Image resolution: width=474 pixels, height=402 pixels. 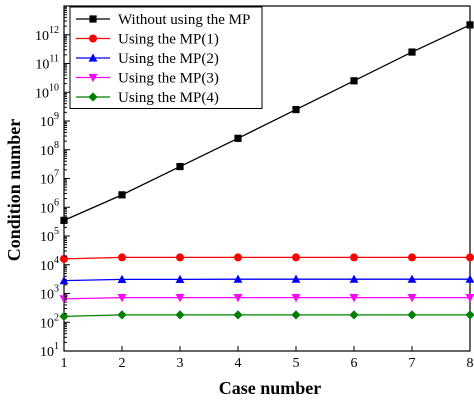 What do you see at coordinates (49, 235) in the screenshot?
I see `y-tick-label: 10⁵` at bounding box center [49, 235].